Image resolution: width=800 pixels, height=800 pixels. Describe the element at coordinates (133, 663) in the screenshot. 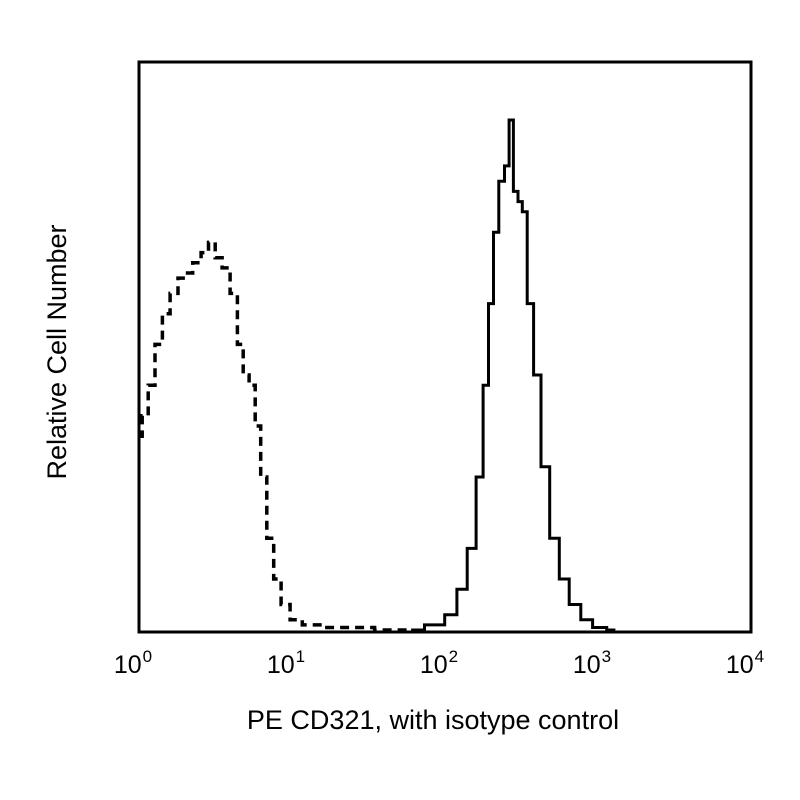

I see `x-tick-label: 10⁰` at that location.